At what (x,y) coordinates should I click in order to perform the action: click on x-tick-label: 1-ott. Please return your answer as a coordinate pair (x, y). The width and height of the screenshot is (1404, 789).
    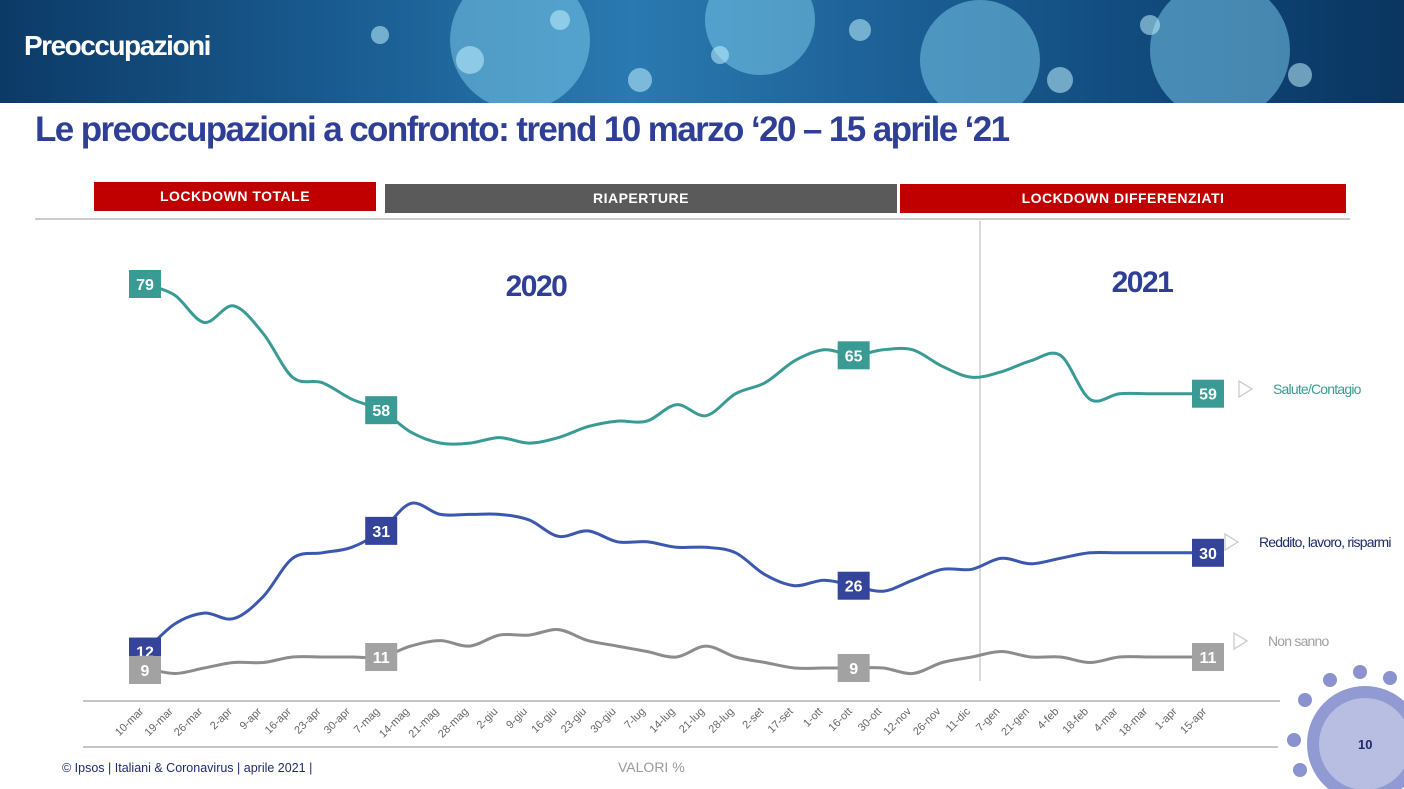
    Looking at the image, I should click on (813, 718).